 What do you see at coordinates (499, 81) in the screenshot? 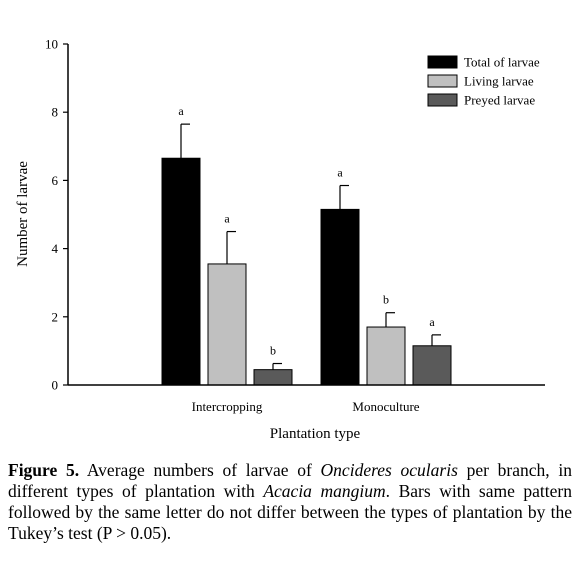
I see `legend-label: Living larvae` at bounding box center [499, 81].